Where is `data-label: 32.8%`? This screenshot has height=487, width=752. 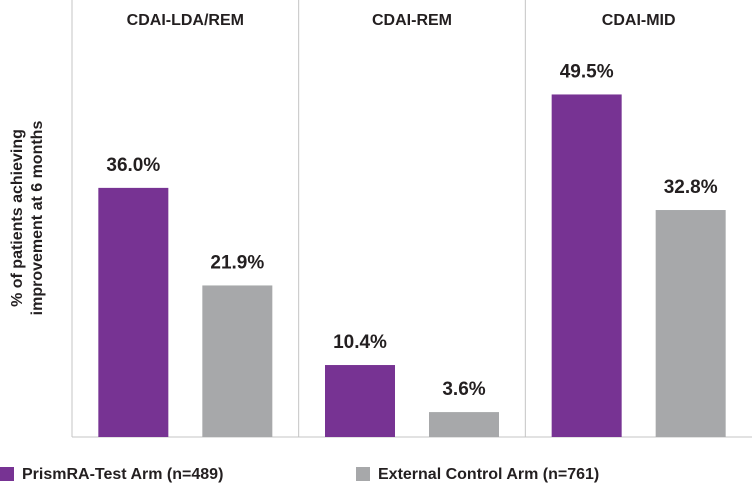
data-label: 32.8% is located at coordinates (691, 187).